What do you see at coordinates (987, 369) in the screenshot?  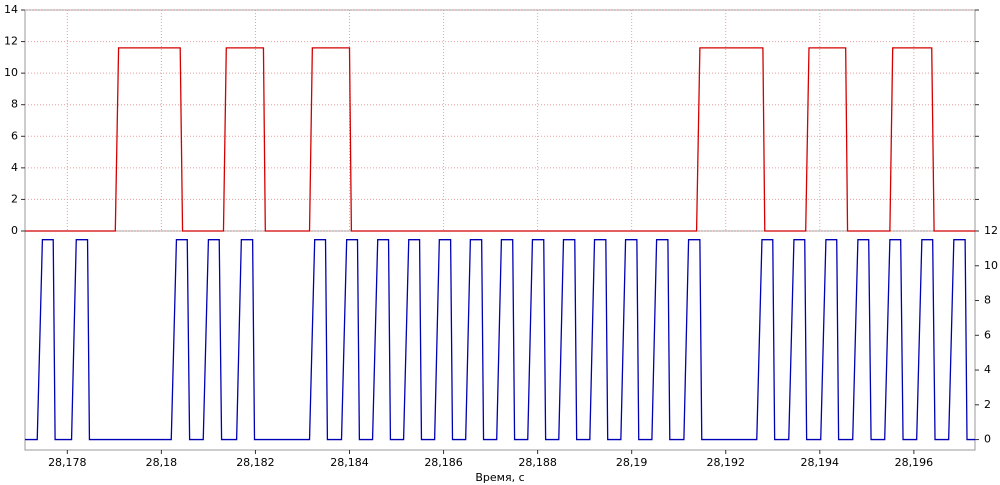 I see `y2-tick-label: 4` at bounding box center [987, 369].